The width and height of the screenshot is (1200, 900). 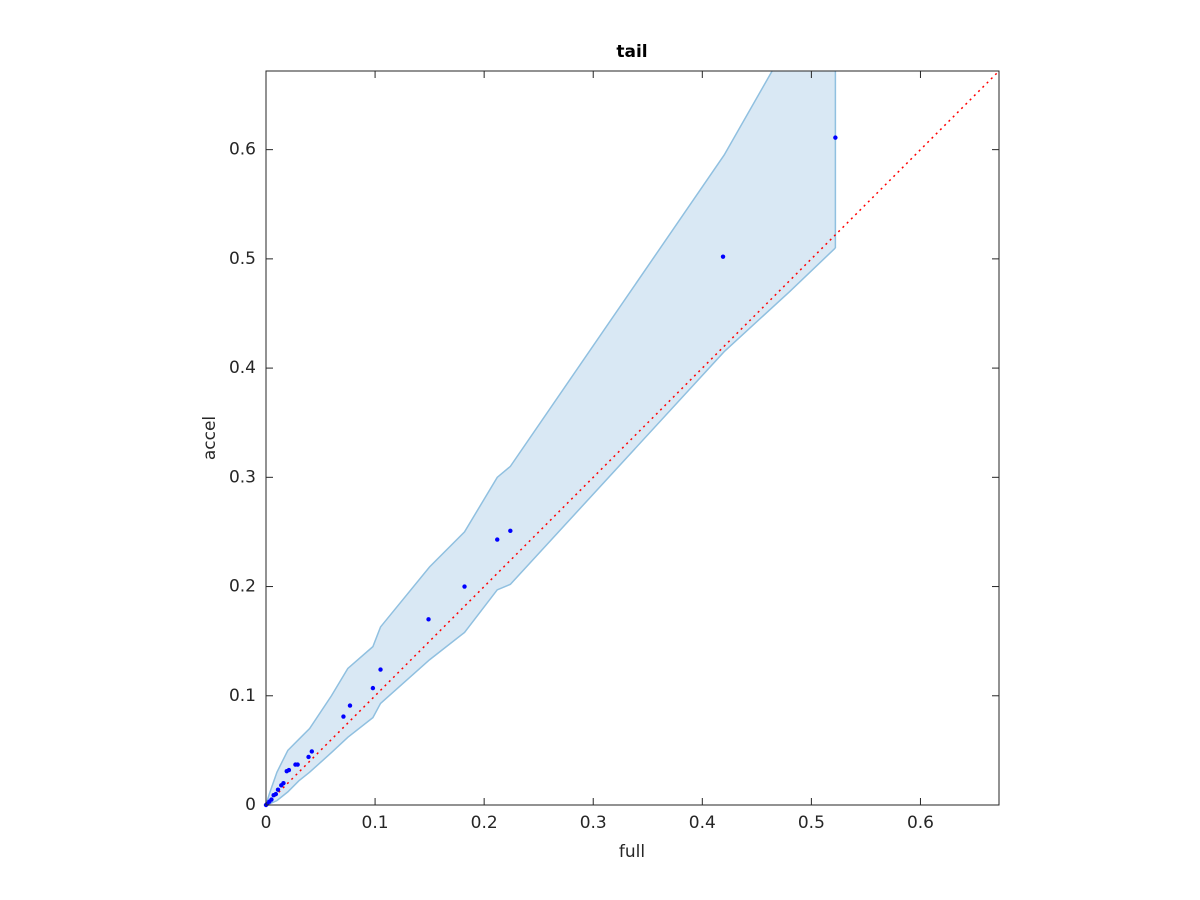 I want to click on y-tick-label: 0.5, so click(x=242, y=259).